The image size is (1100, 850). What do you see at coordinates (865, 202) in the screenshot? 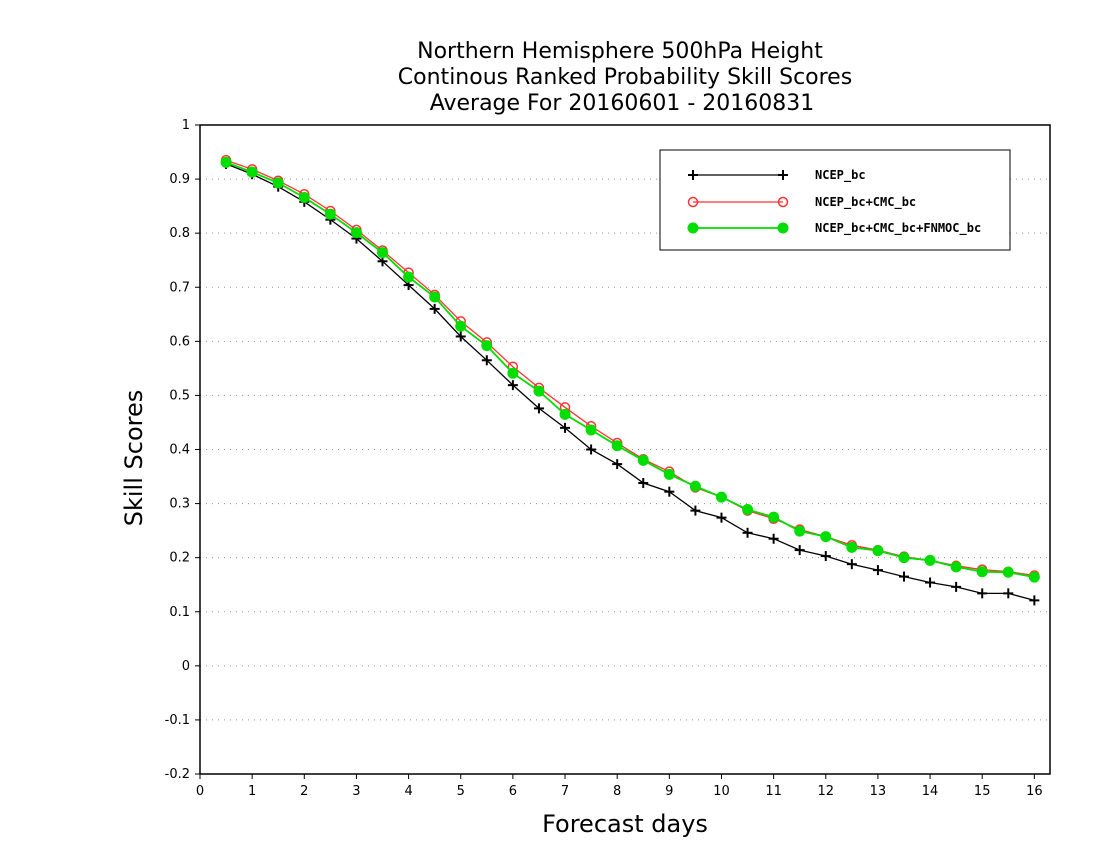
I see `legend-label: NCEP_bc+CMC_bc` at bounding box center [865, 202].